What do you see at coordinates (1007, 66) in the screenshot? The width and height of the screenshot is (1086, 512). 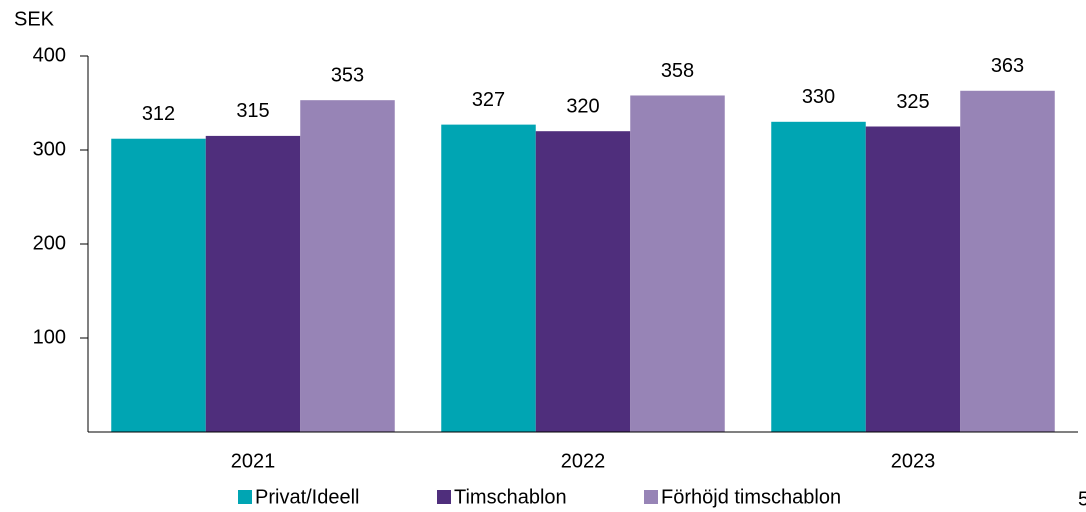 I see `value-label: 363` at bounding box center [1007, 66].